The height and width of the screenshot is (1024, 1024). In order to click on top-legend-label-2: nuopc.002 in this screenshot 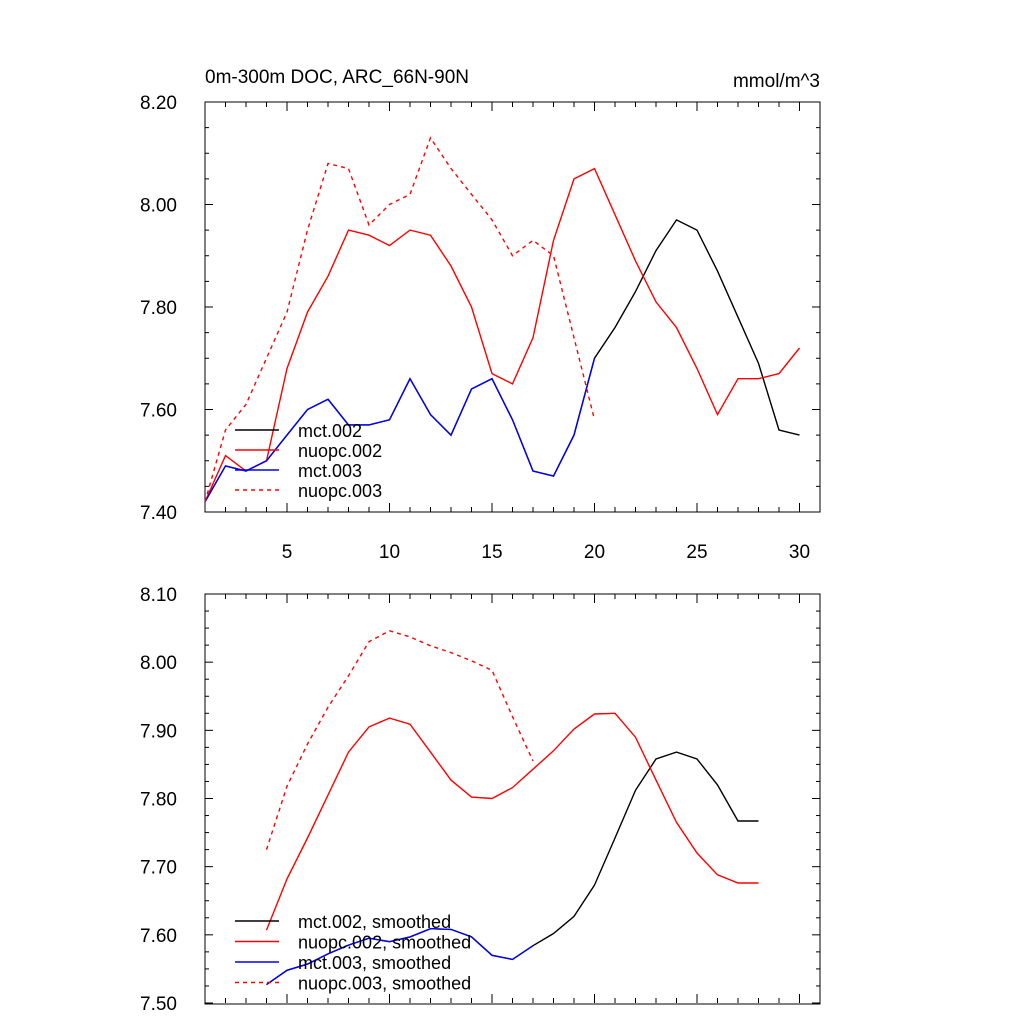, I will do `click(340, 451)`.